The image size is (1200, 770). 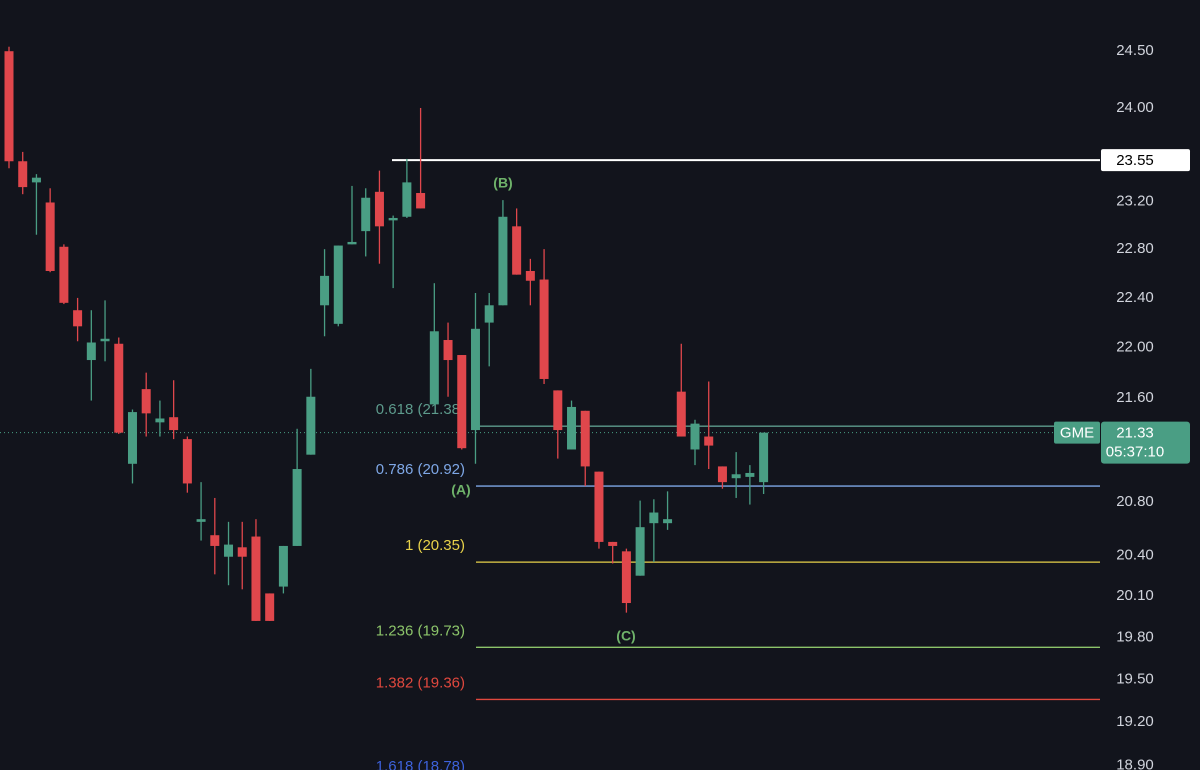 I want to click on y-tick-label: 24.00, so click(x=1135, y=107).